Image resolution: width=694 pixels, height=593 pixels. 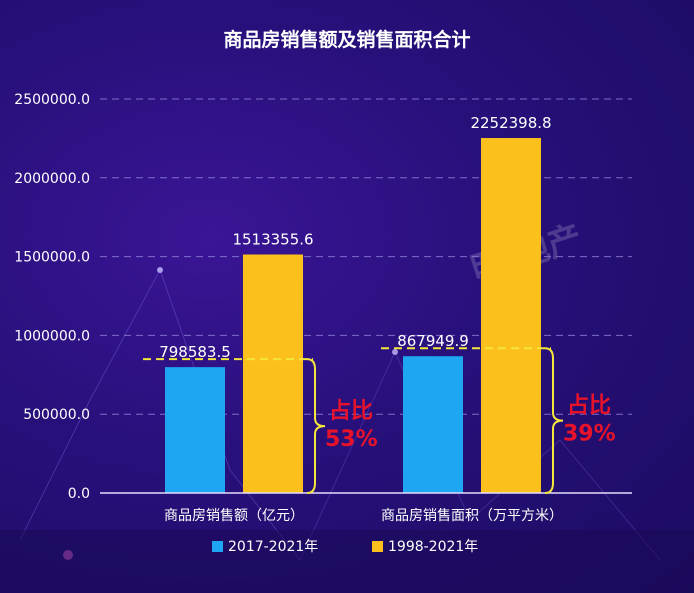 What do you see at coordinates (79, 494) in the screenshot?
I see `y-tick-label: 0.0` at bounding box center [79, 494].